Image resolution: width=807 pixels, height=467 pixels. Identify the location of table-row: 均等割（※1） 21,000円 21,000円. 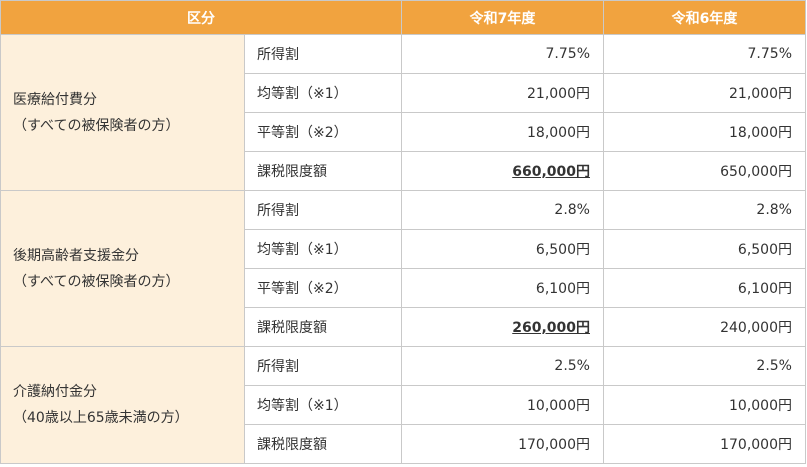
(403, 93).